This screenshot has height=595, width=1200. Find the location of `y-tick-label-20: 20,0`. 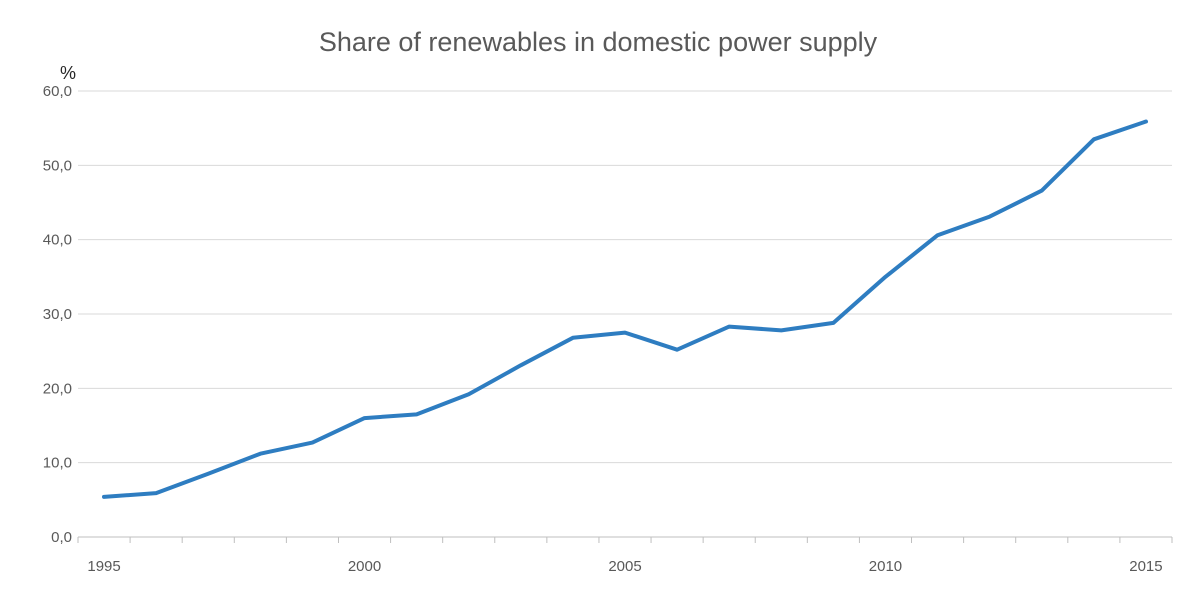

y-tick-label-20: 20,0 is located at coordinates (57, 388).